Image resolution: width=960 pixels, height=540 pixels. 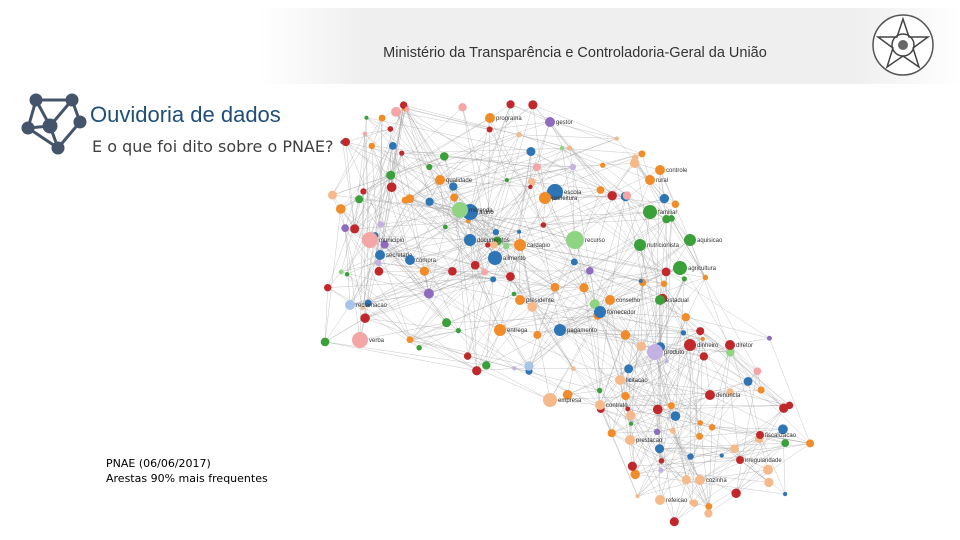 I want to click on node-label: fornecedor, so click(x=621, y=313).